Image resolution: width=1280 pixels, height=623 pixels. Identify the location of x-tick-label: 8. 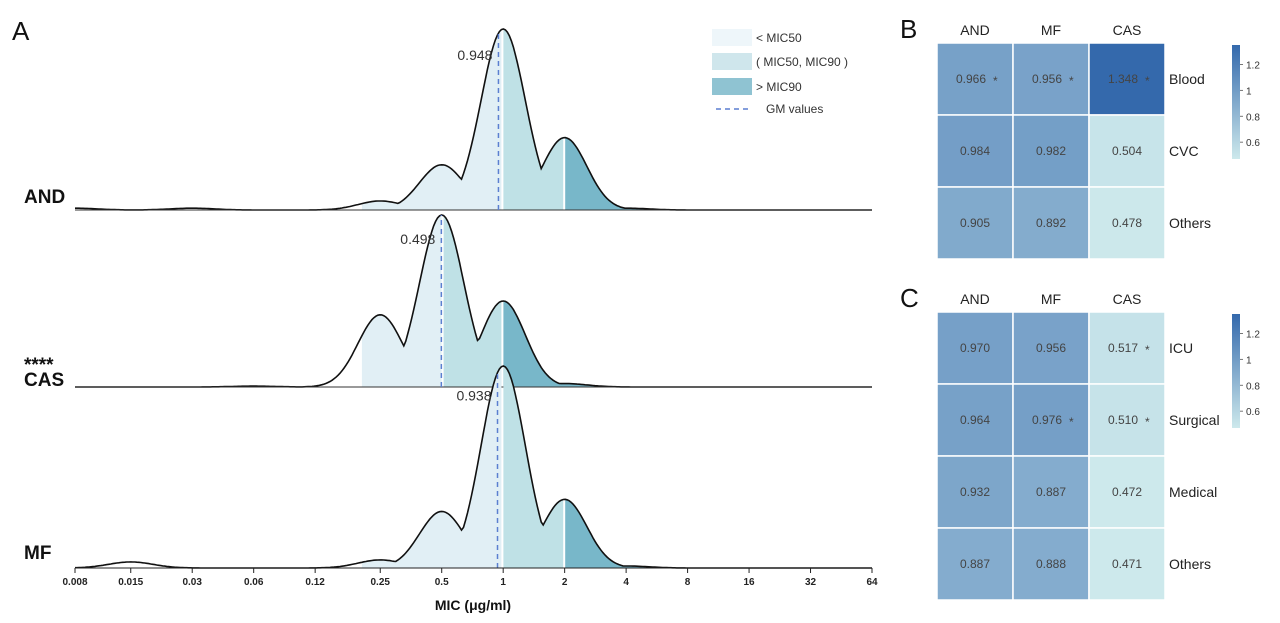
(688, 582).